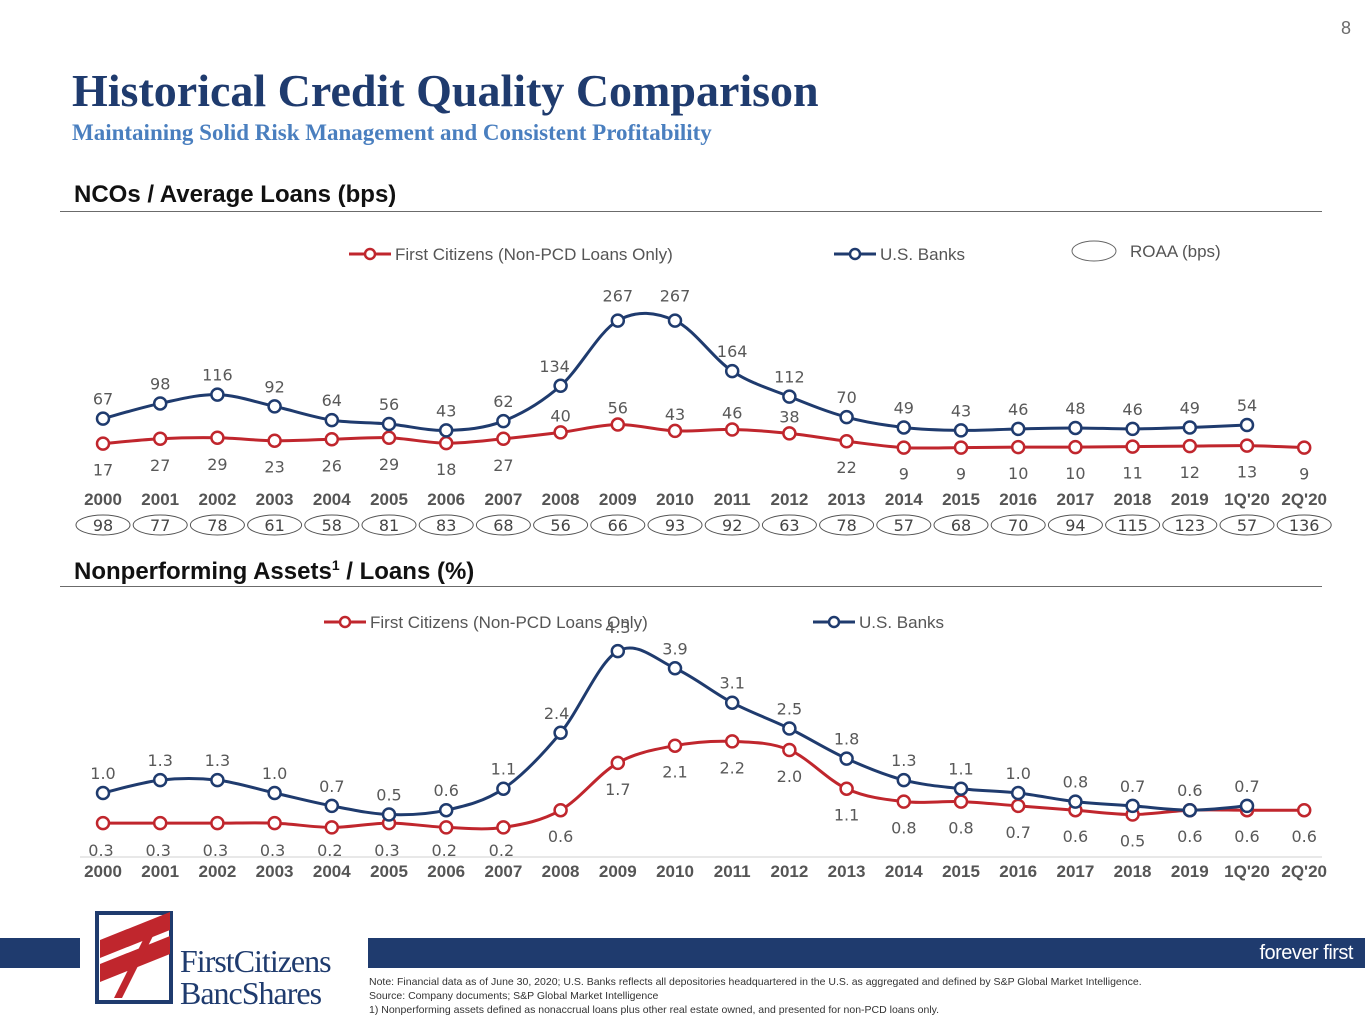 Image resolution: width=1365 pixels, height=1024 pixels. Describe the element at coordinates (1132, 409) in the screenshot. I see `us-nco-data-label: 46` at that location.